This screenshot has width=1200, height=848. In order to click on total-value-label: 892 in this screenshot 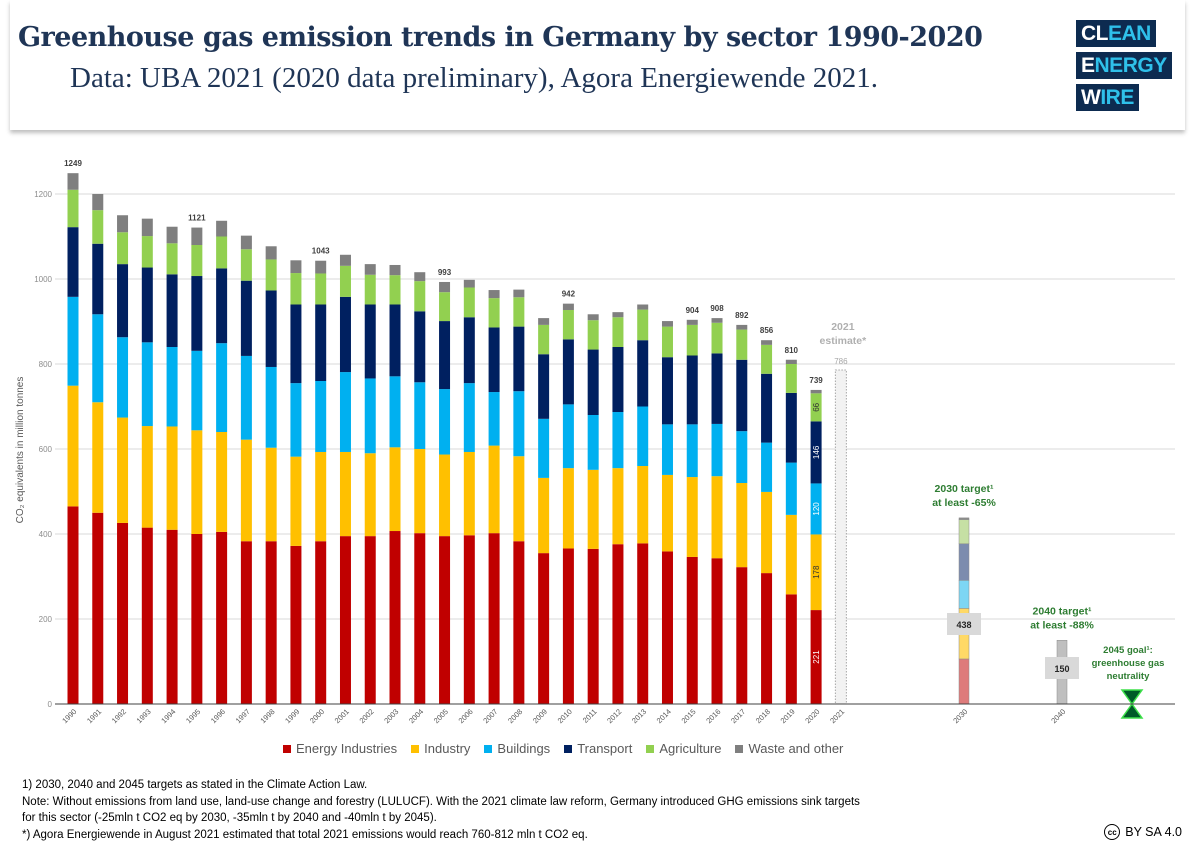, I will do `click(742, 315)`.